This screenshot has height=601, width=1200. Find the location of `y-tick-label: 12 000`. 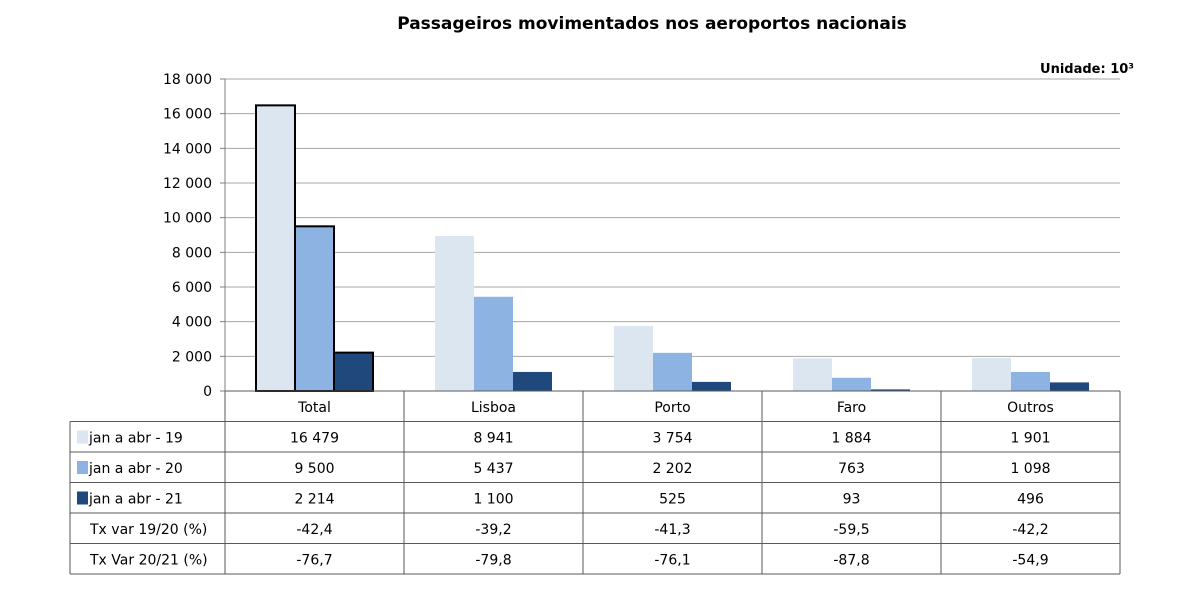

y-tick-label: 12 000 is located at coordinates (187, 184).